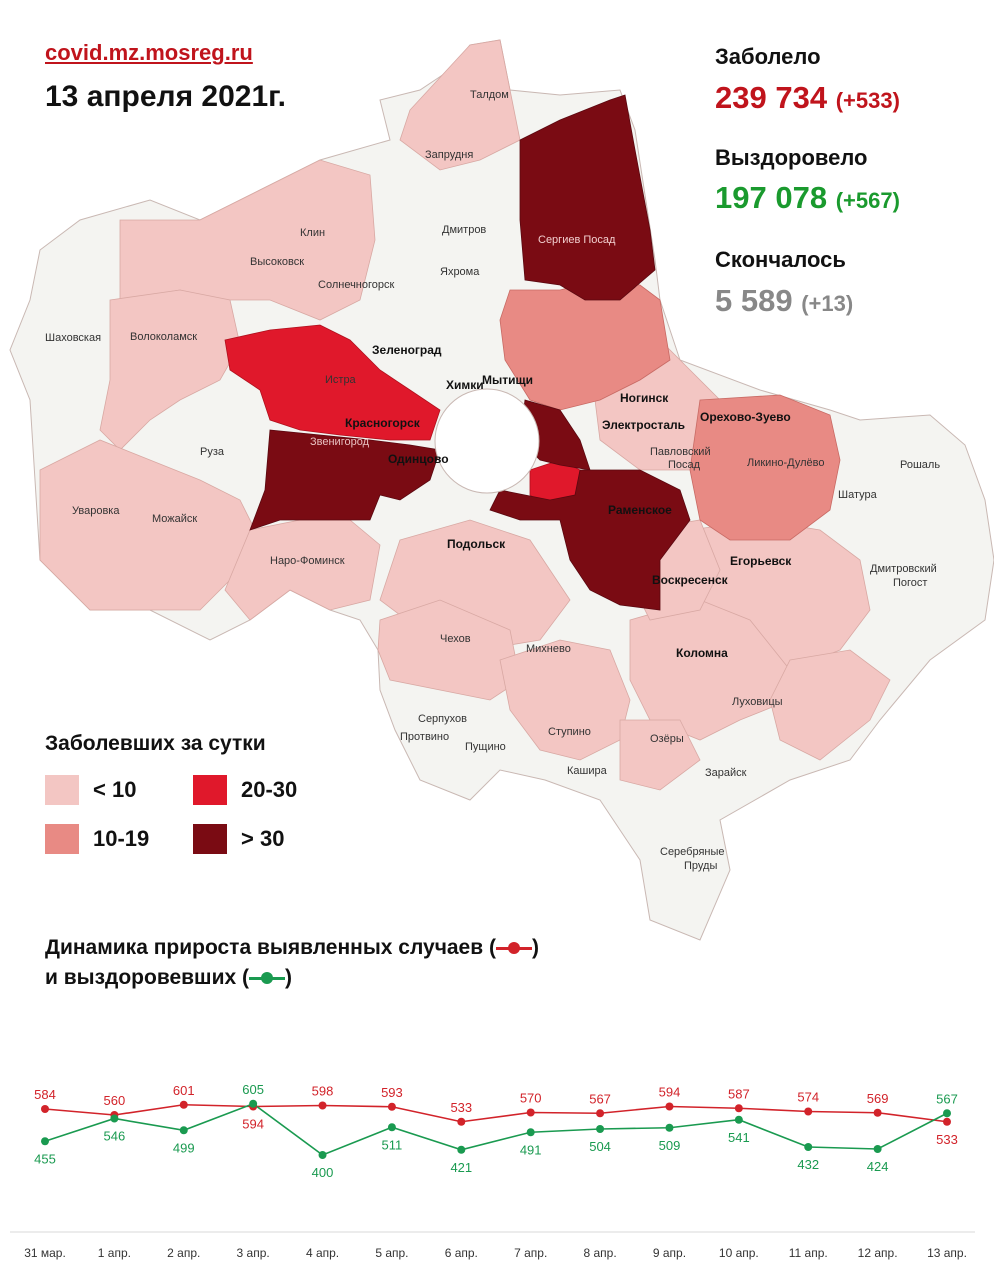  What do you see at coordinates (323, 1091) in the screenshot?
I see `infected-data-label: 598` at bounding box center [323, 1091].